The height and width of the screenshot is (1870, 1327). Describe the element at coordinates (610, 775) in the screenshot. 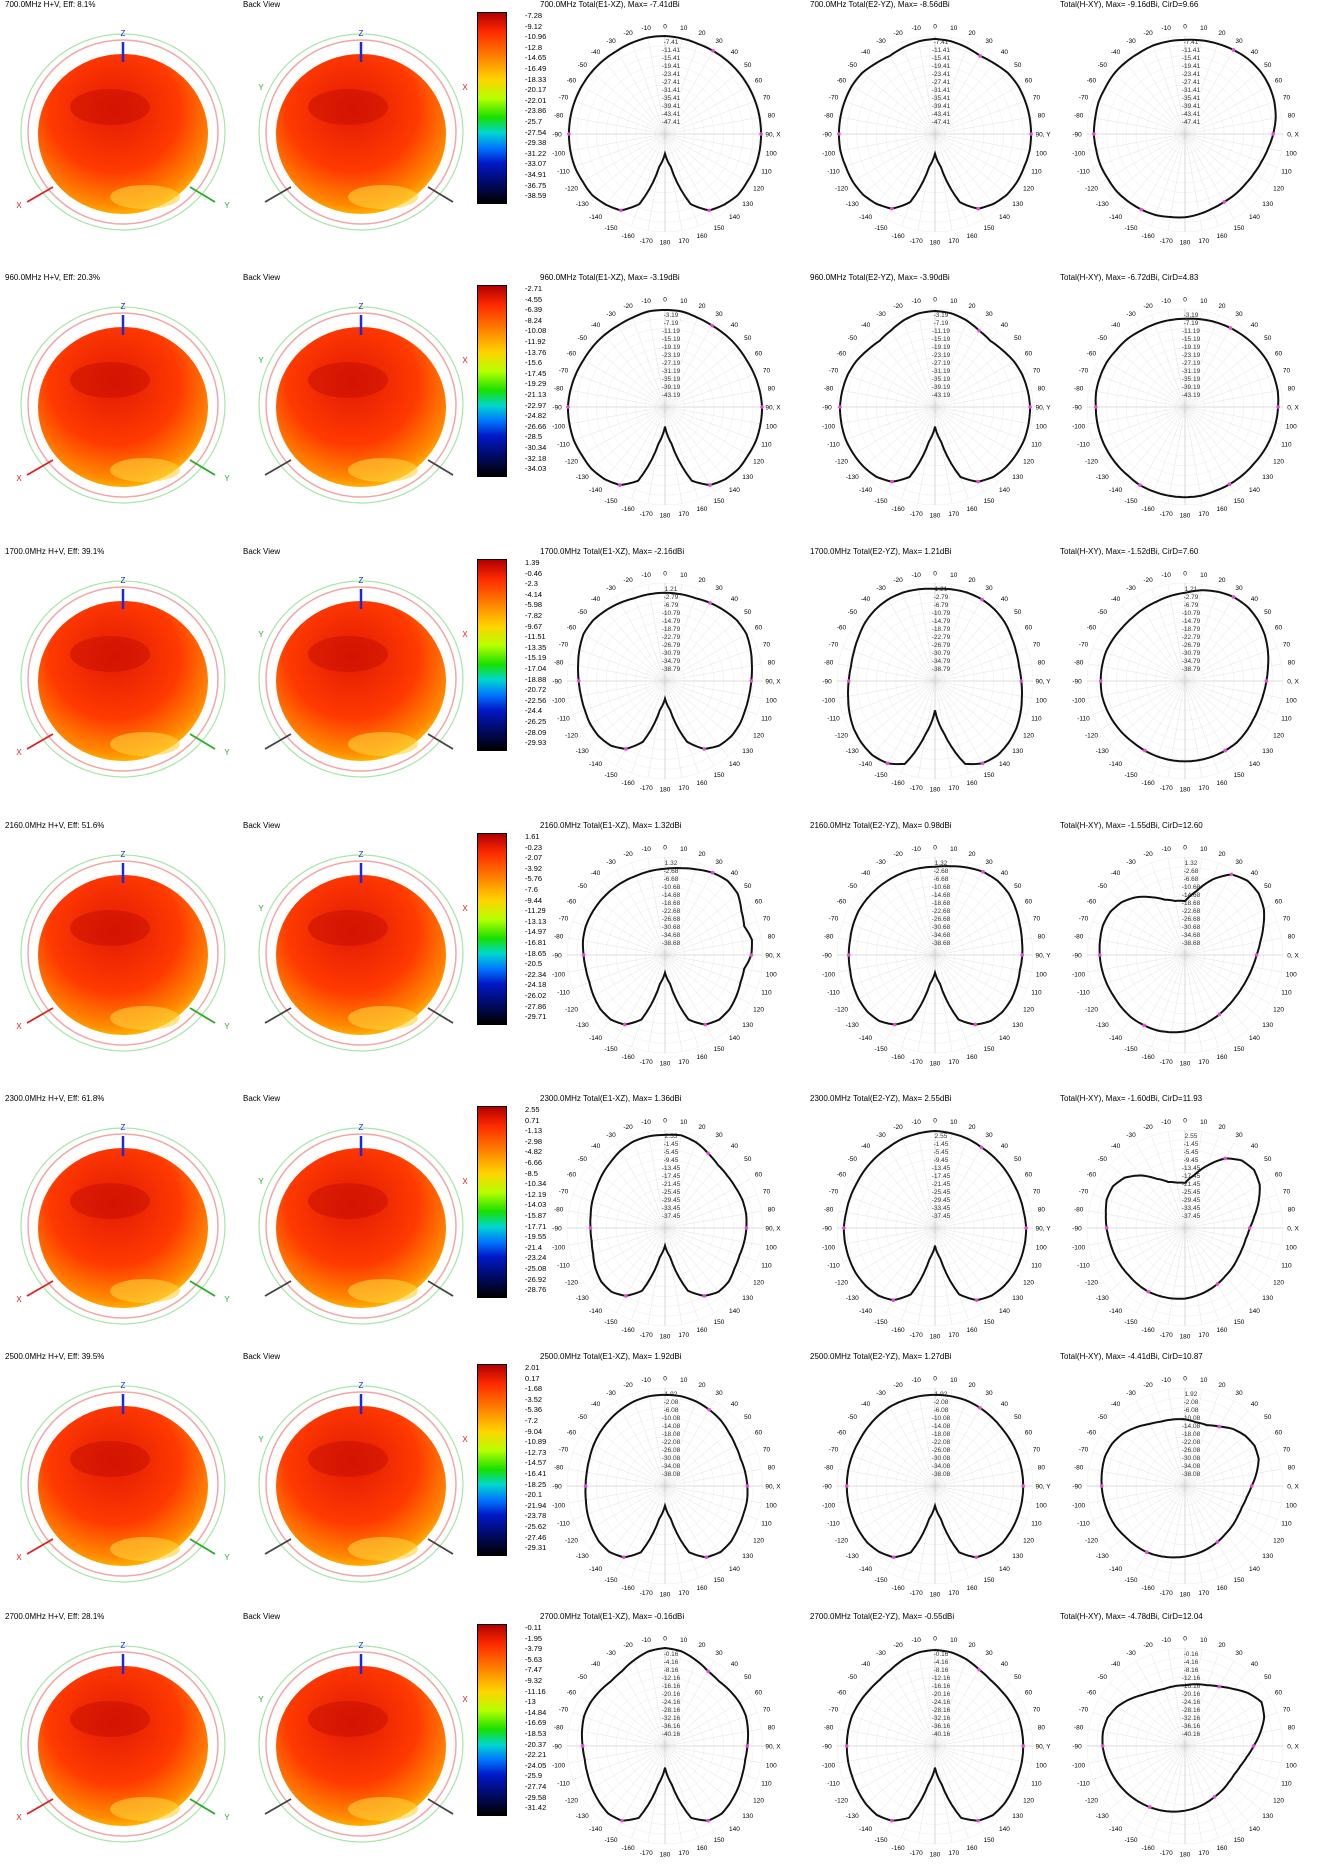

I see `polar-angle-label: -150` at that location.